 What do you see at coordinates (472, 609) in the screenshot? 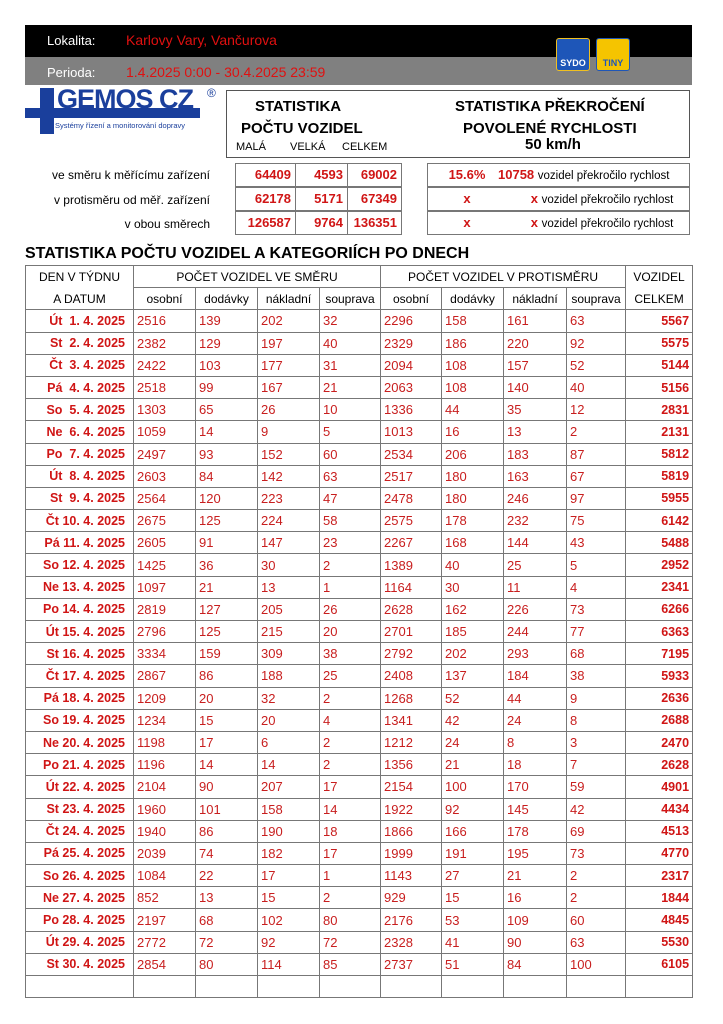
I see `count-cell: 162` at bounding box center [472, 609].